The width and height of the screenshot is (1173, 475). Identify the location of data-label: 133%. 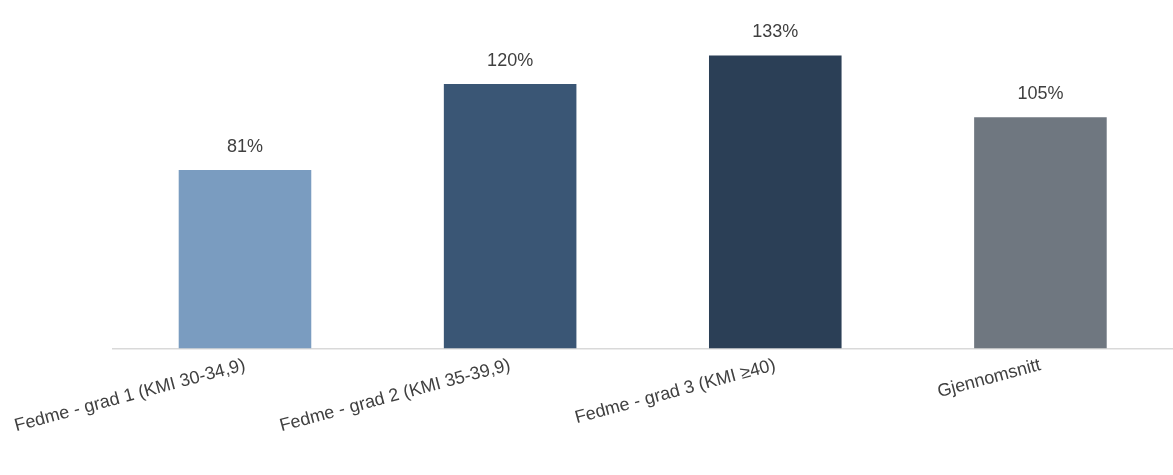
(775, 31).